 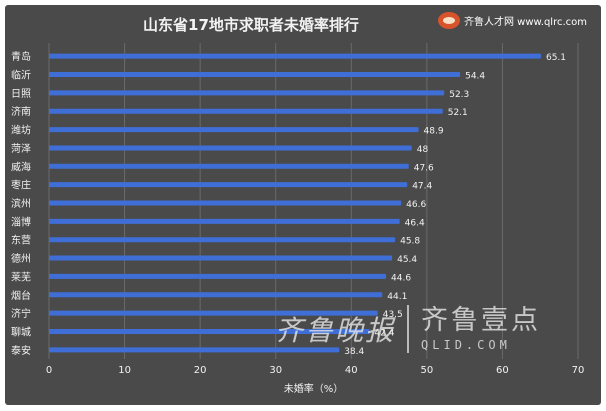 What do you see at coordinates (354, 352) in the screenshot?
I see `value-label: 38.4` at bounding box center [354, 352].